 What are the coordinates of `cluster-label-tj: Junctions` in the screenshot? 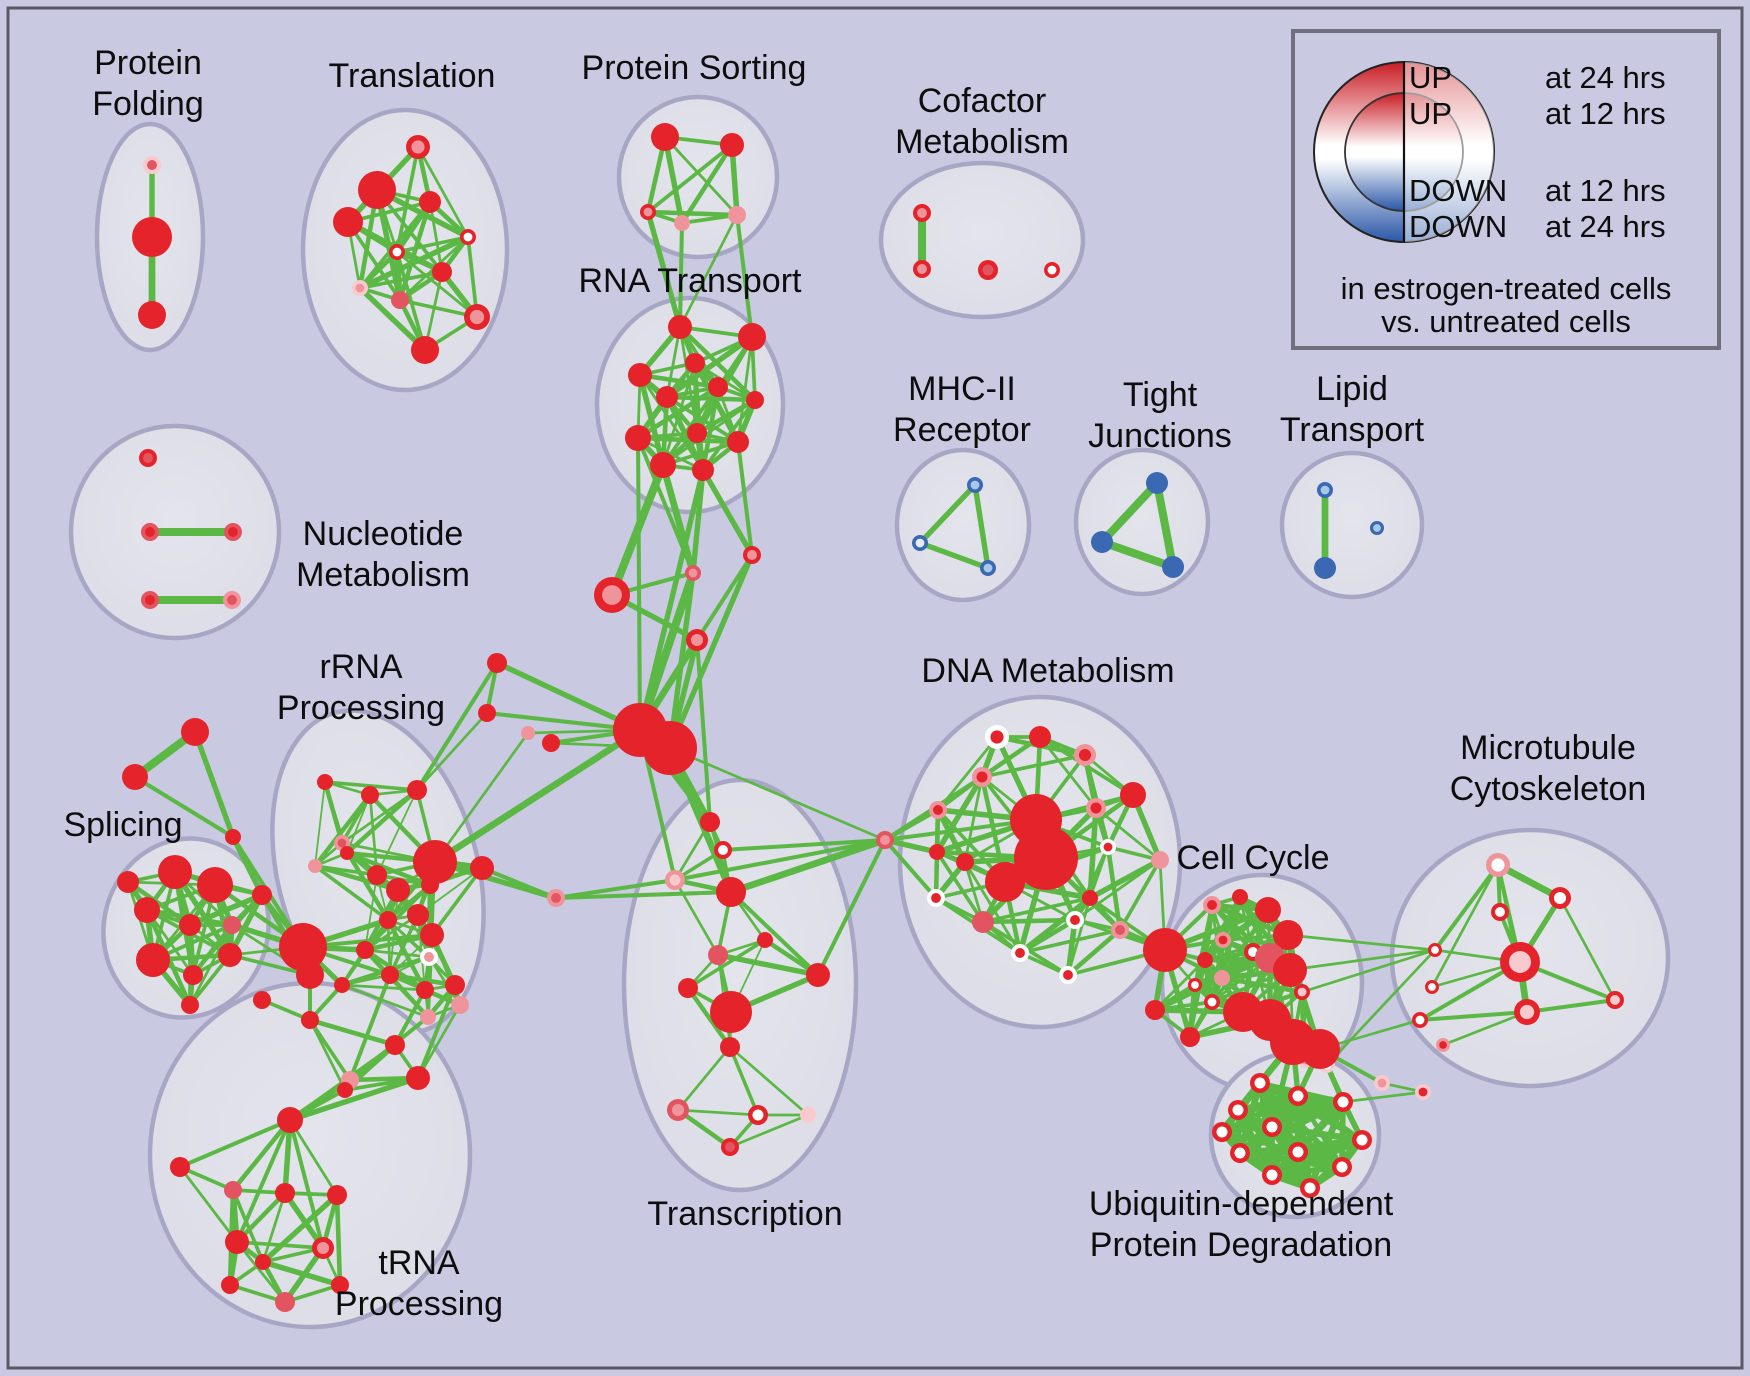 It's located at (1160, 436).